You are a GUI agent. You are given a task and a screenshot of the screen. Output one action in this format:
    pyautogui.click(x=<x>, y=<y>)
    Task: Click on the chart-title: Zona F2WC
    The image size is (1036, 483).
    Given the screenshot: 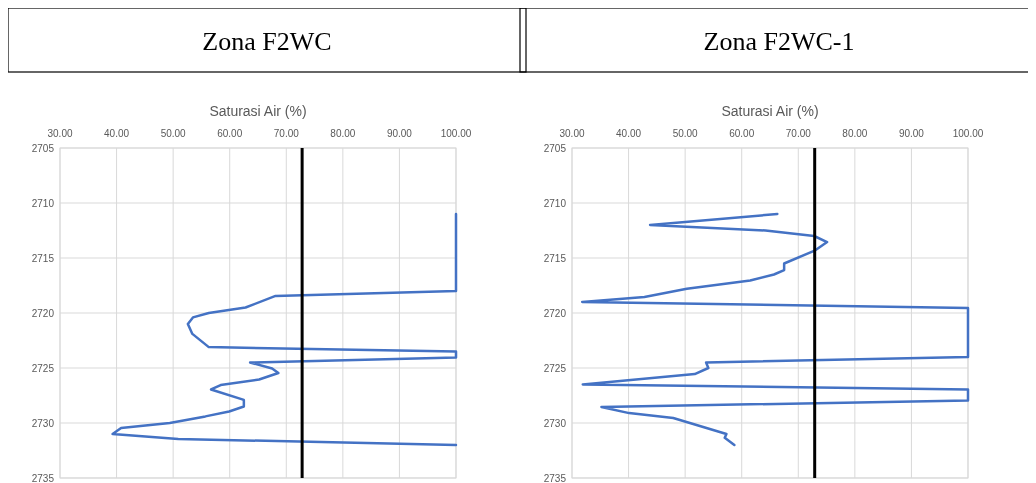 What is the action you would take?
    pyautogui.click(x=267, y=41)
    